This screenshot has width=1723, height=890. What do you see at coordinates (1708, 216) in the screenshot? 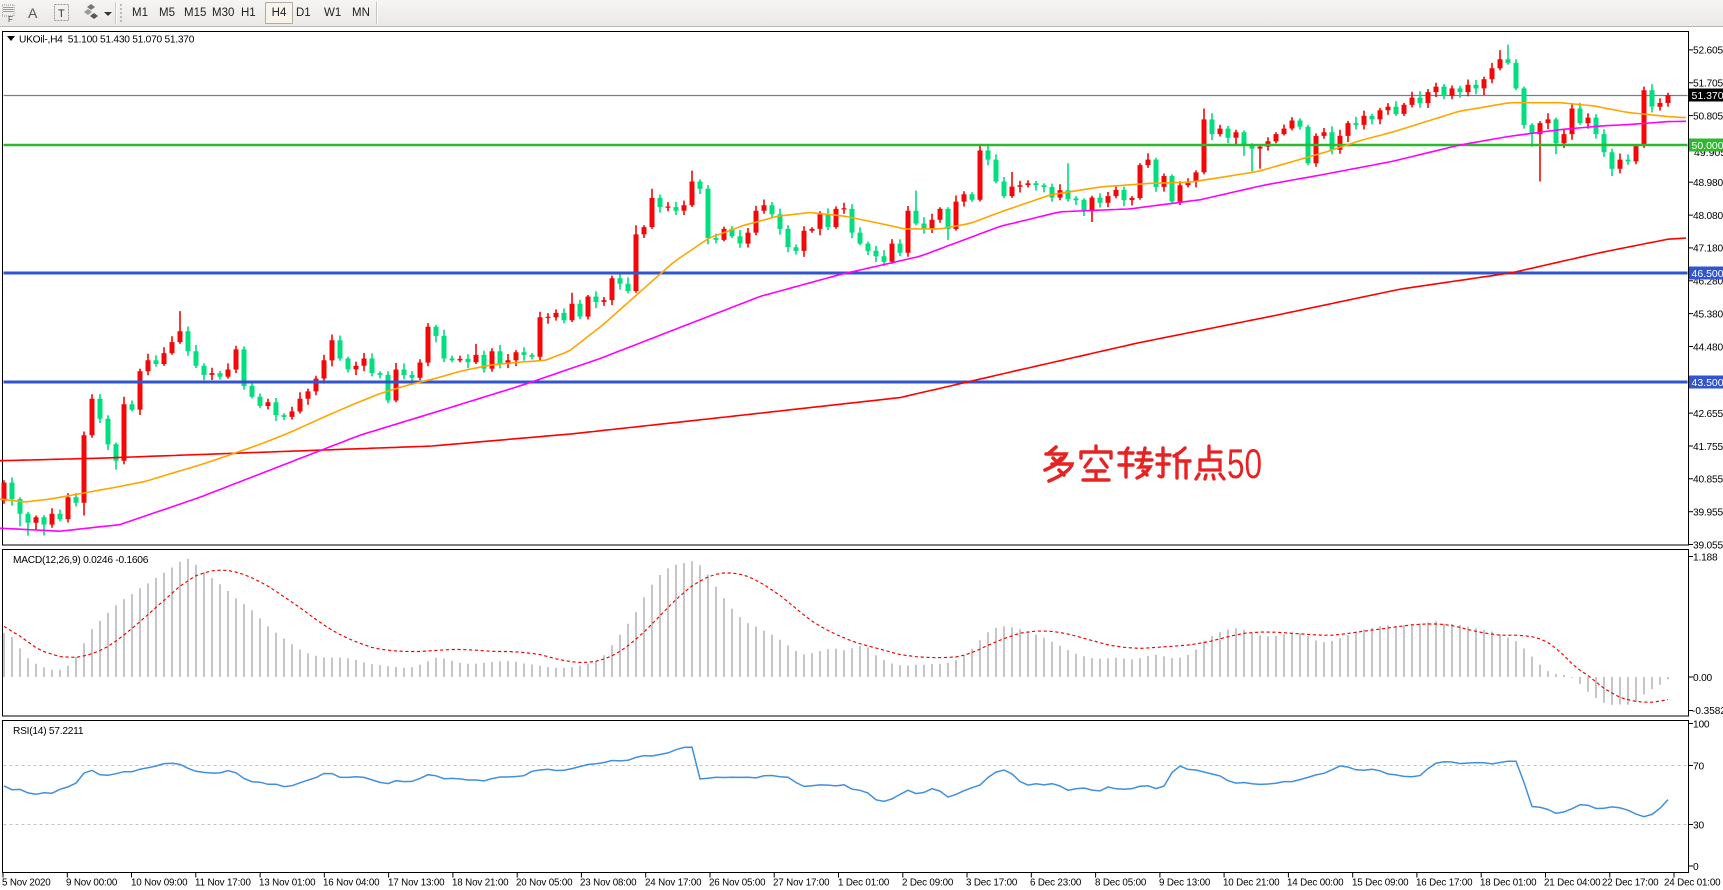
I see `svg-text: 48.080` at bounding box center [1708, 216].